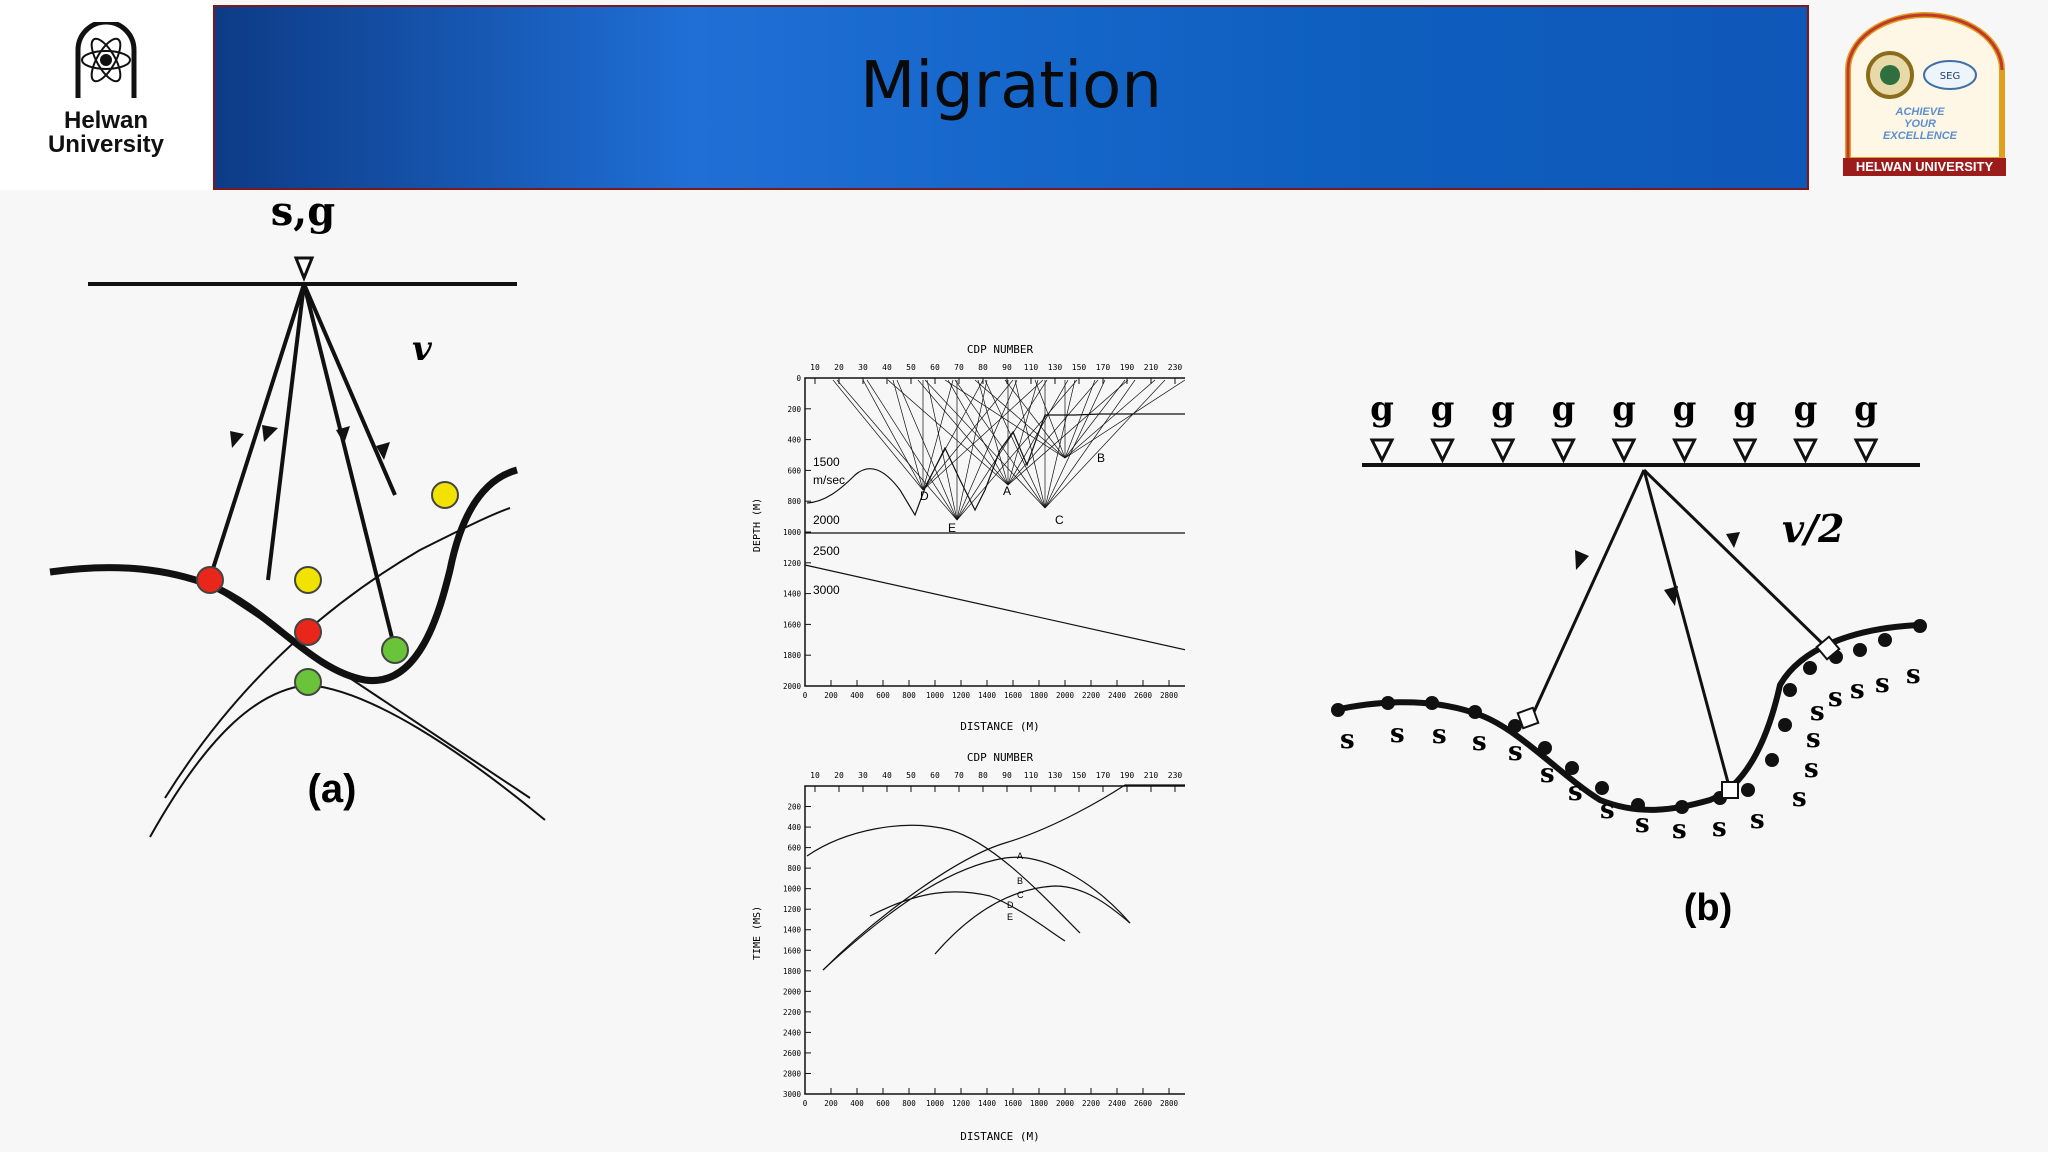 The height and width of the screenshot is (1152, 2048). I want to click on depth-panel-ylabel: DEPTH (M), so click(757, 525).